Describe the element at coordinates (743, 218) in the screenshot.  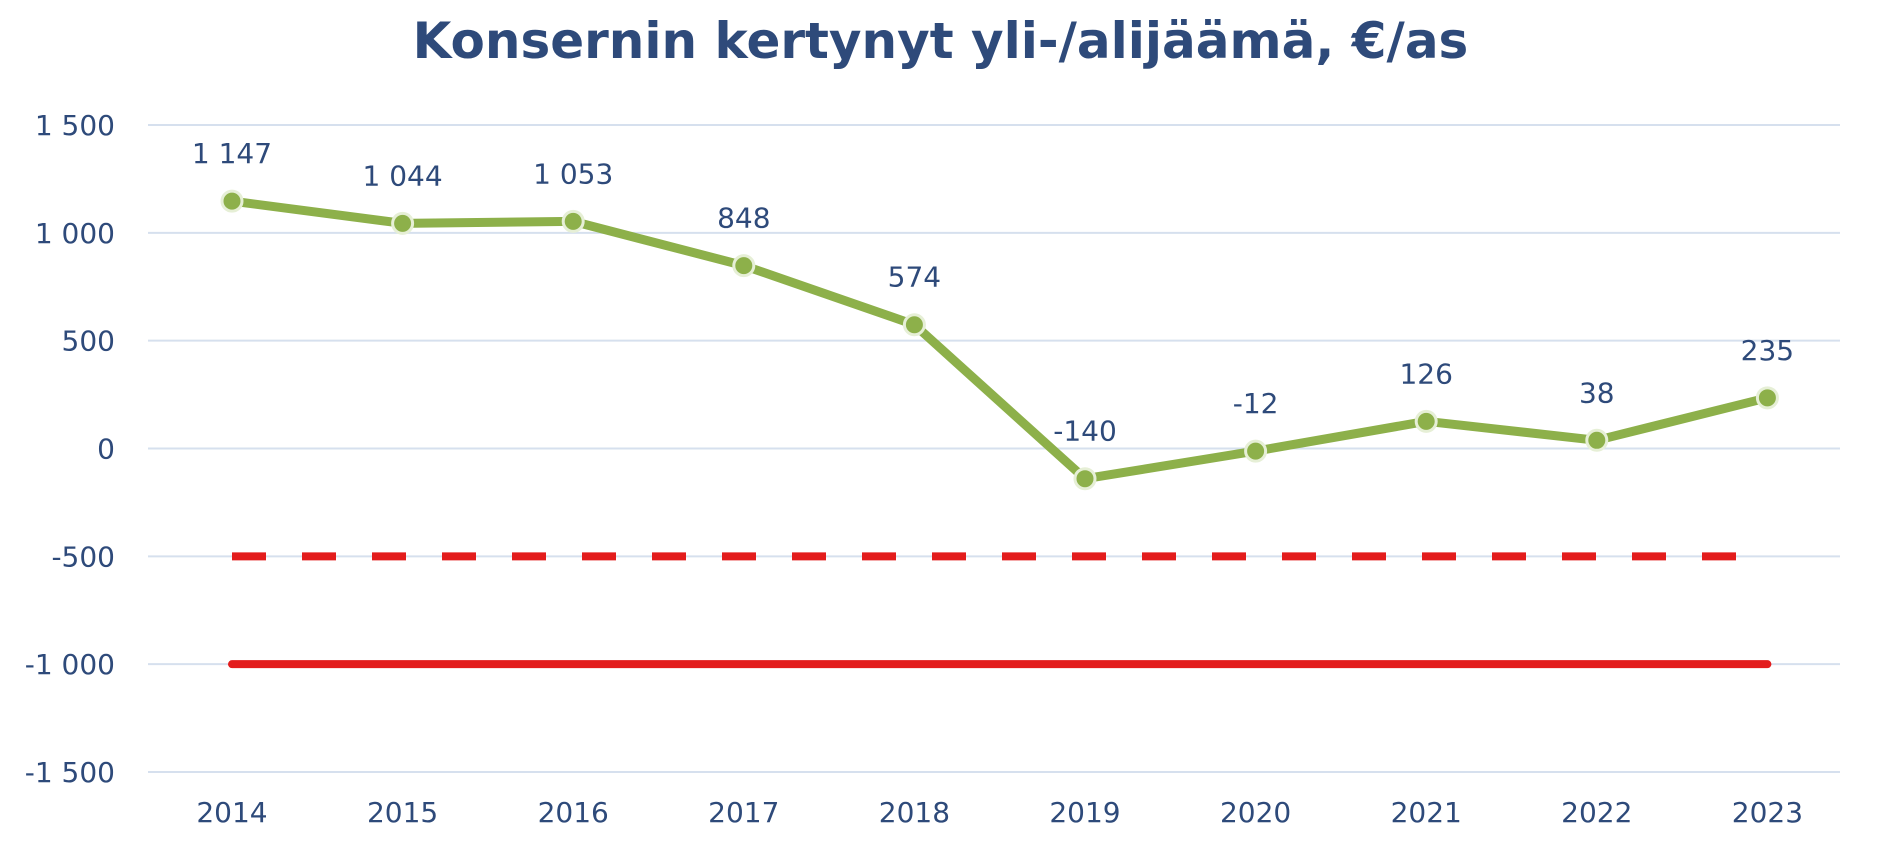
I see `data-label: 848` at that location.